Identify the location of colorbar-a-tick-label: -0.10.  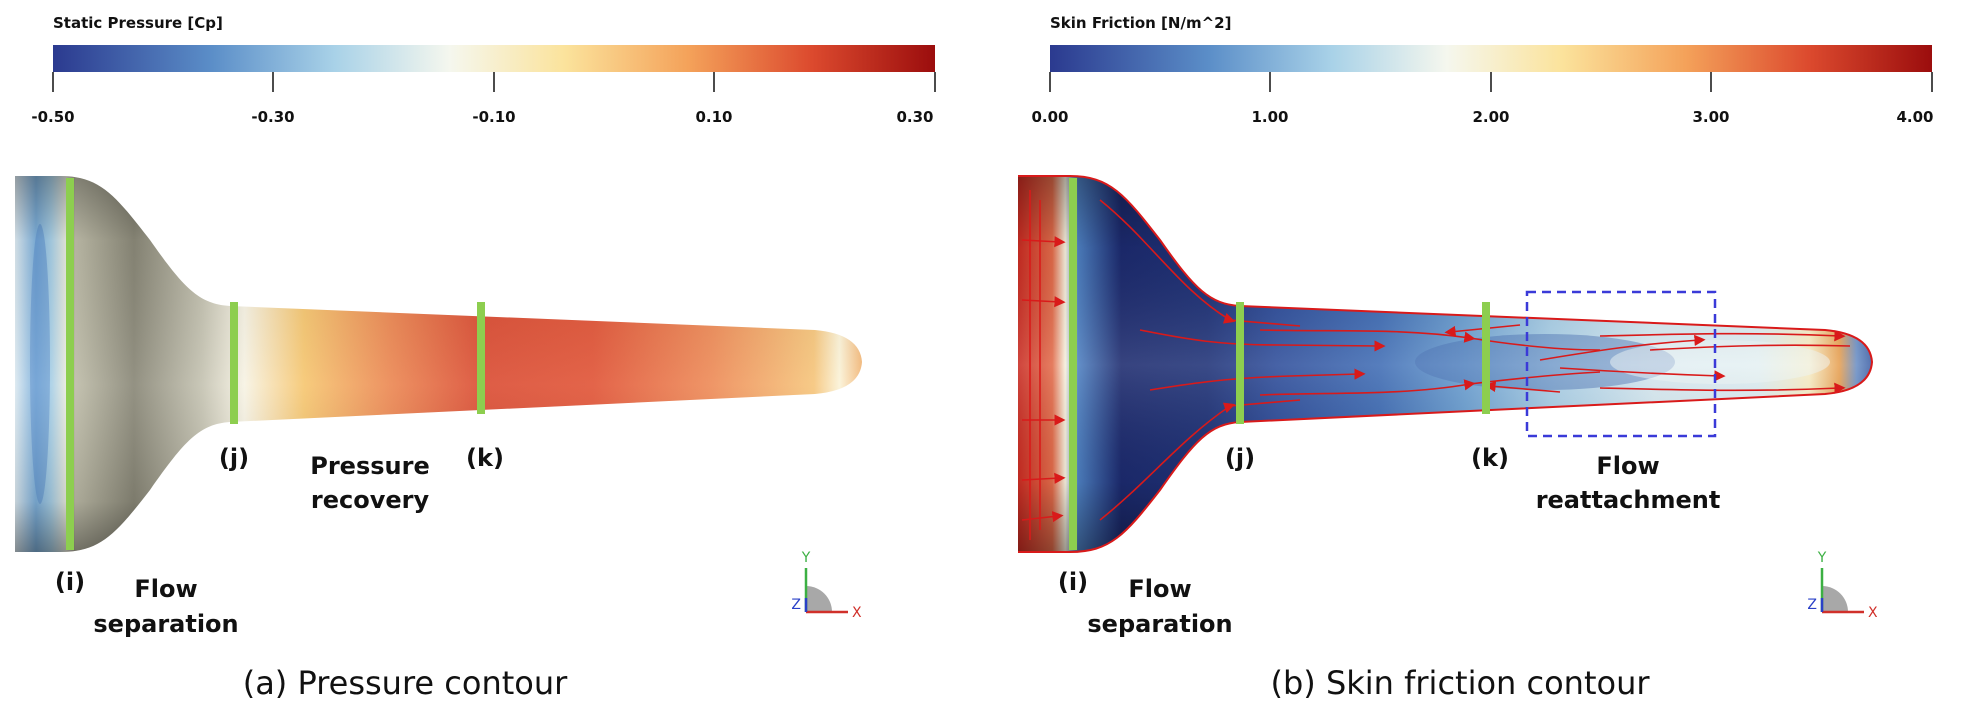
(493, 117).